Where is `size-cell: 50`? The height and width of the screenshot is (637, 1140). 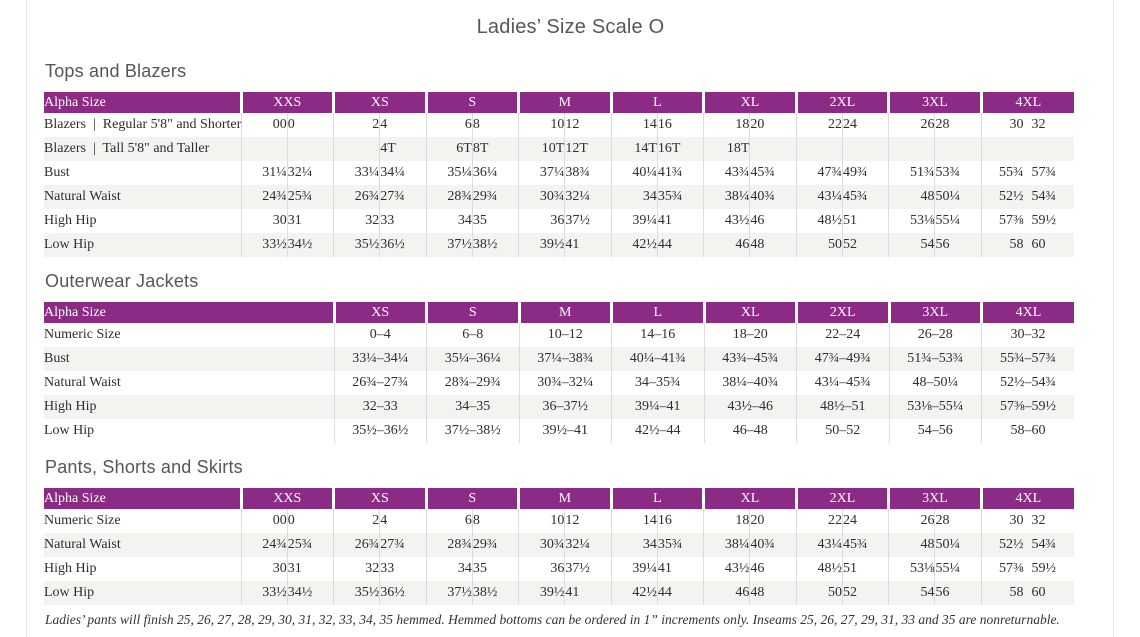 size-cell: 50 is located at coordinates (819, 245).